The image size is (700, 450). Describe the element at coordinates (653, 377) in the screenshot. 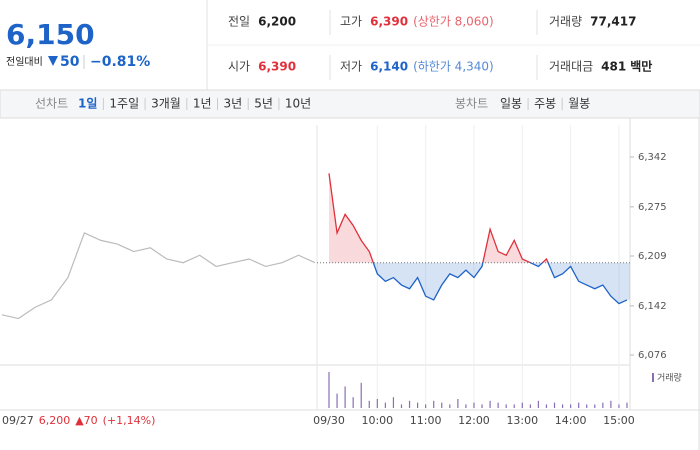

I see `legend-swatch` at that location.